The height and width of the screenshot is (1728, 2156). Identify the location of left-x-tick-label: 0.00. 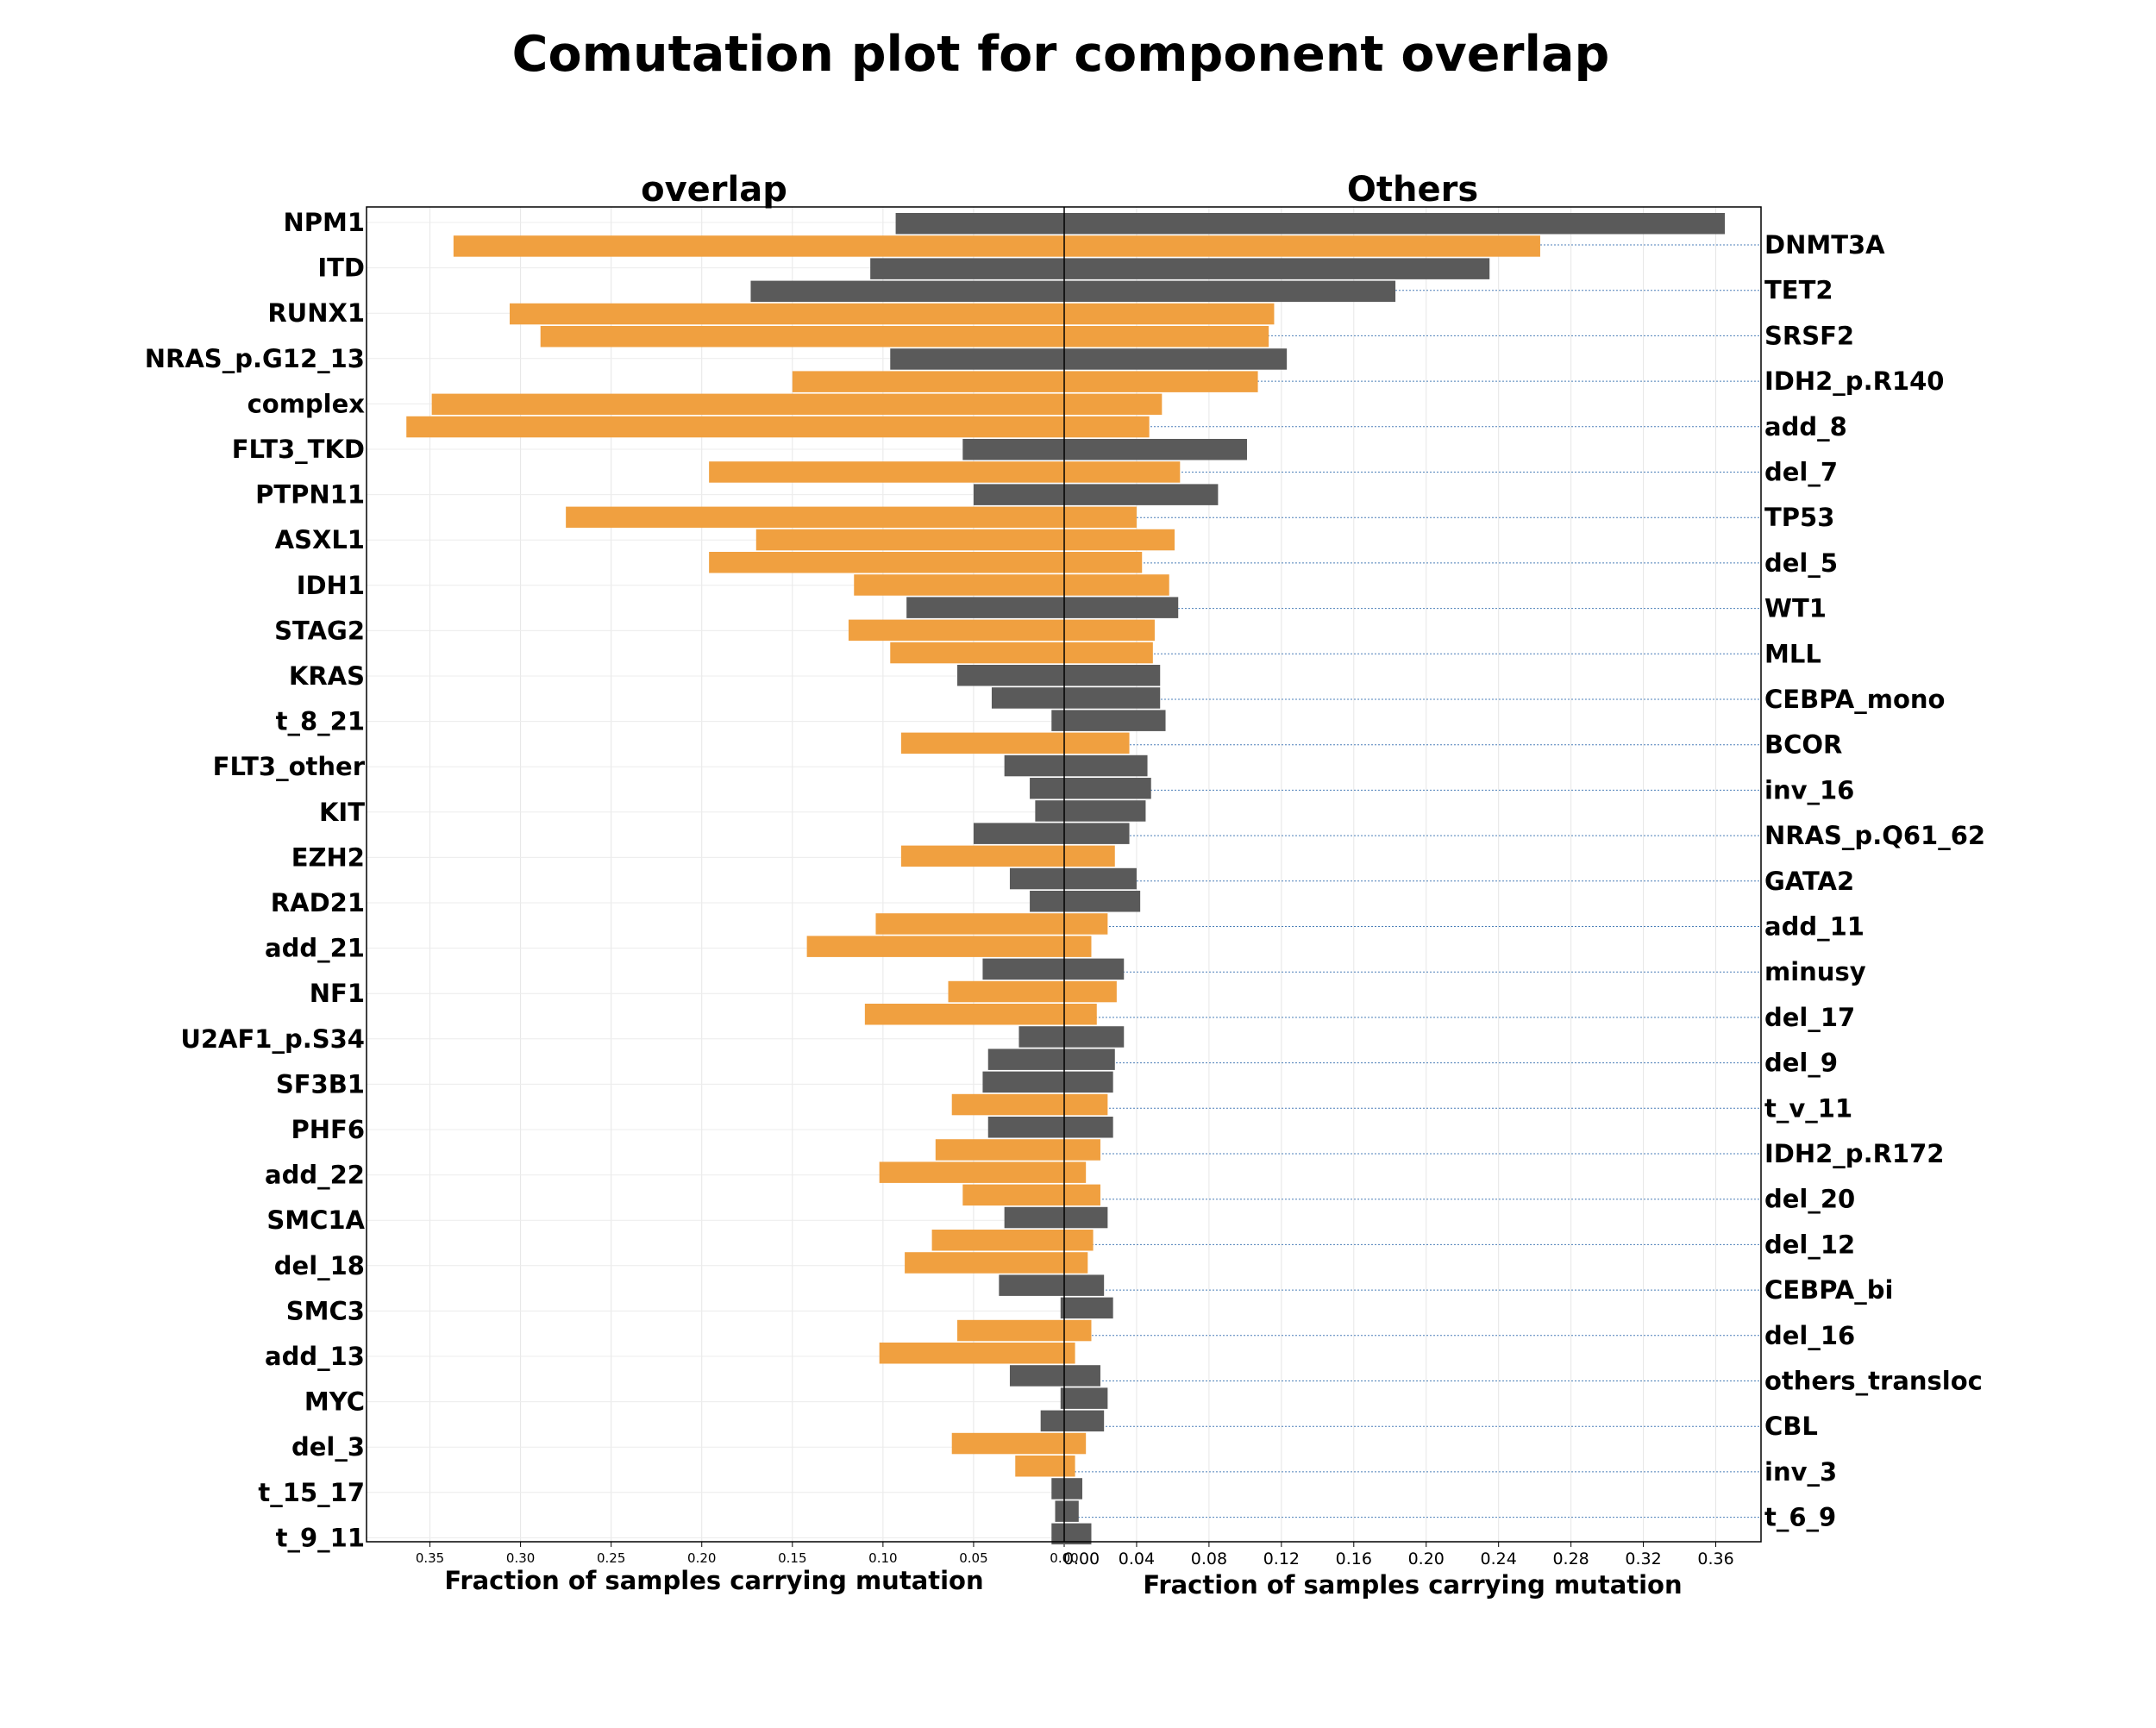
(1064, 1558).